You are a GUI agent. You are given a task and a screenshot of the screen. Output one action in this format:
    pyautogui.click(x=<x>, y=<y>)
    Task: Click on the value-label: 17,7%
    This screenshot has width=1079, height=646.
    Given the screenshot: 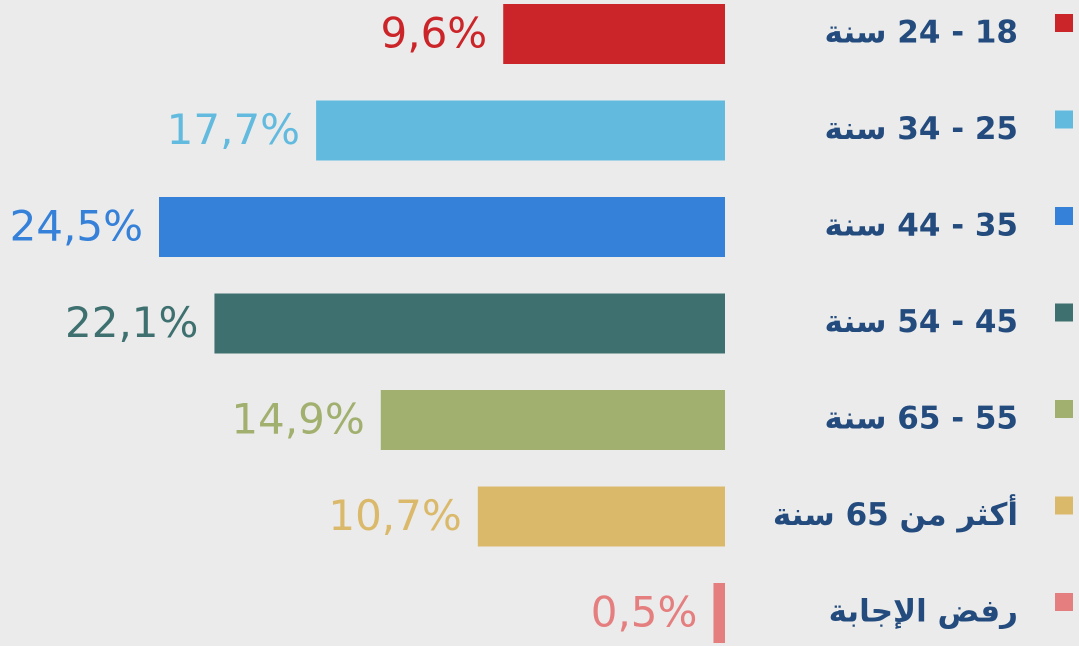 What is the action you would take?
    pyautogui.click(x=233, y=129)
    